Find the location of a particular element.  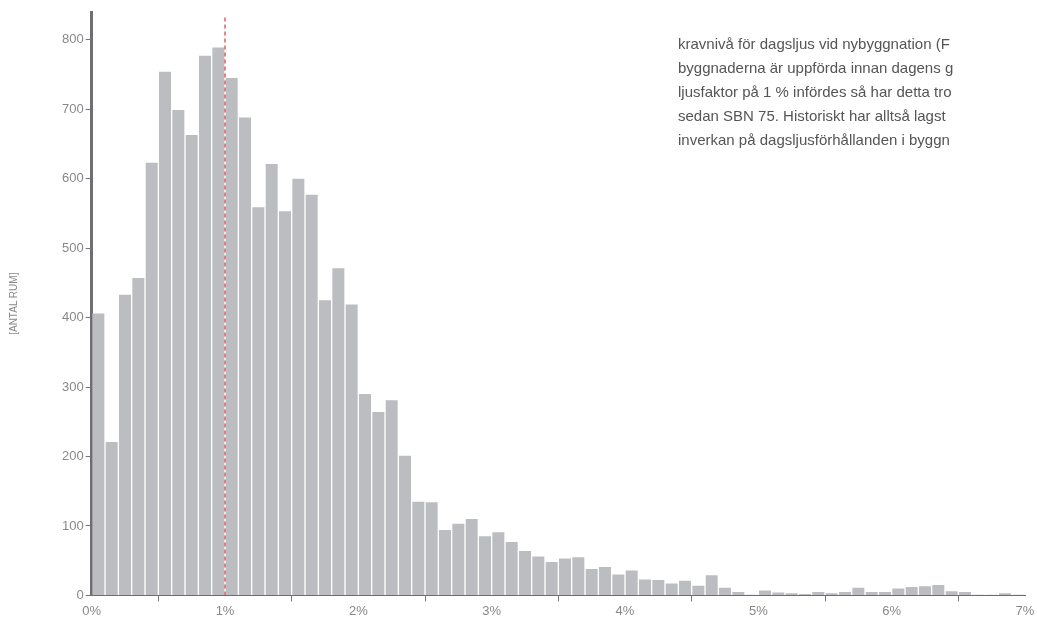

x-tick-label: 0% is located at coordinates (92, 610).